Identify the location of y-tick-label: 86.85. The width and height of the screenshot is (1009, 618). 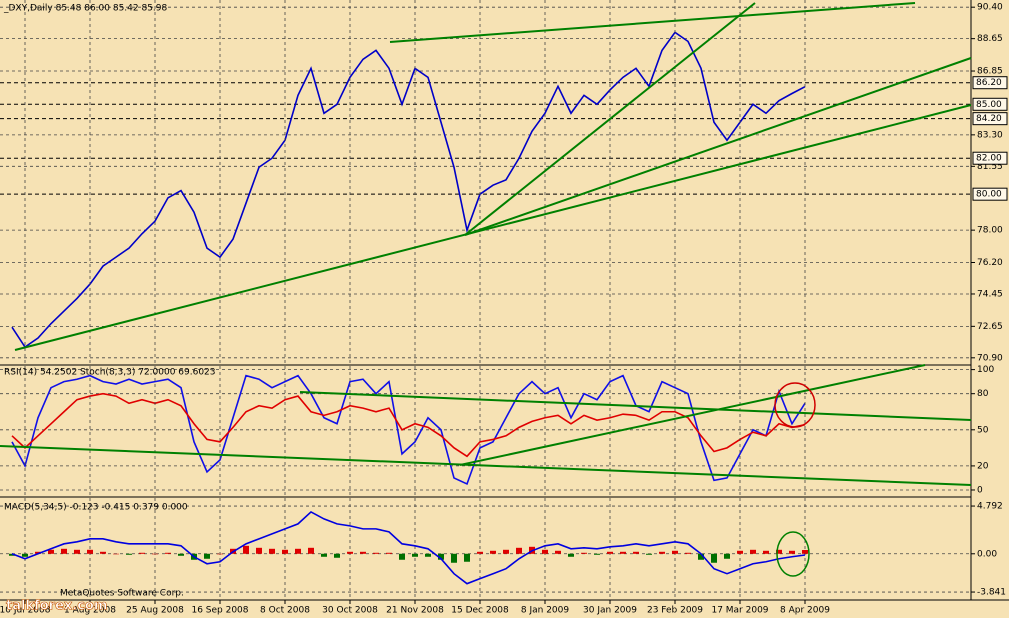
(990, 72).